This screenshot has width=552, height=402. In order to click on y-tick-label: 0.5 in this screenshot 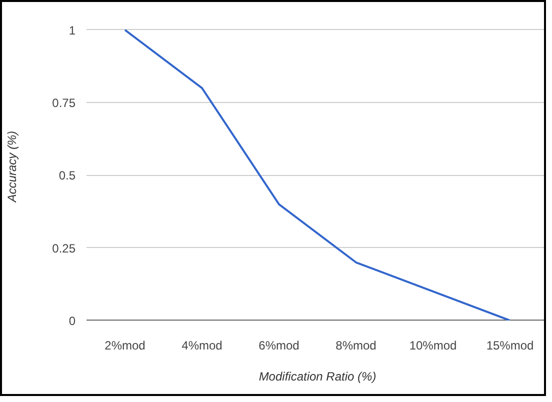, I will do `click(67, 175)`.